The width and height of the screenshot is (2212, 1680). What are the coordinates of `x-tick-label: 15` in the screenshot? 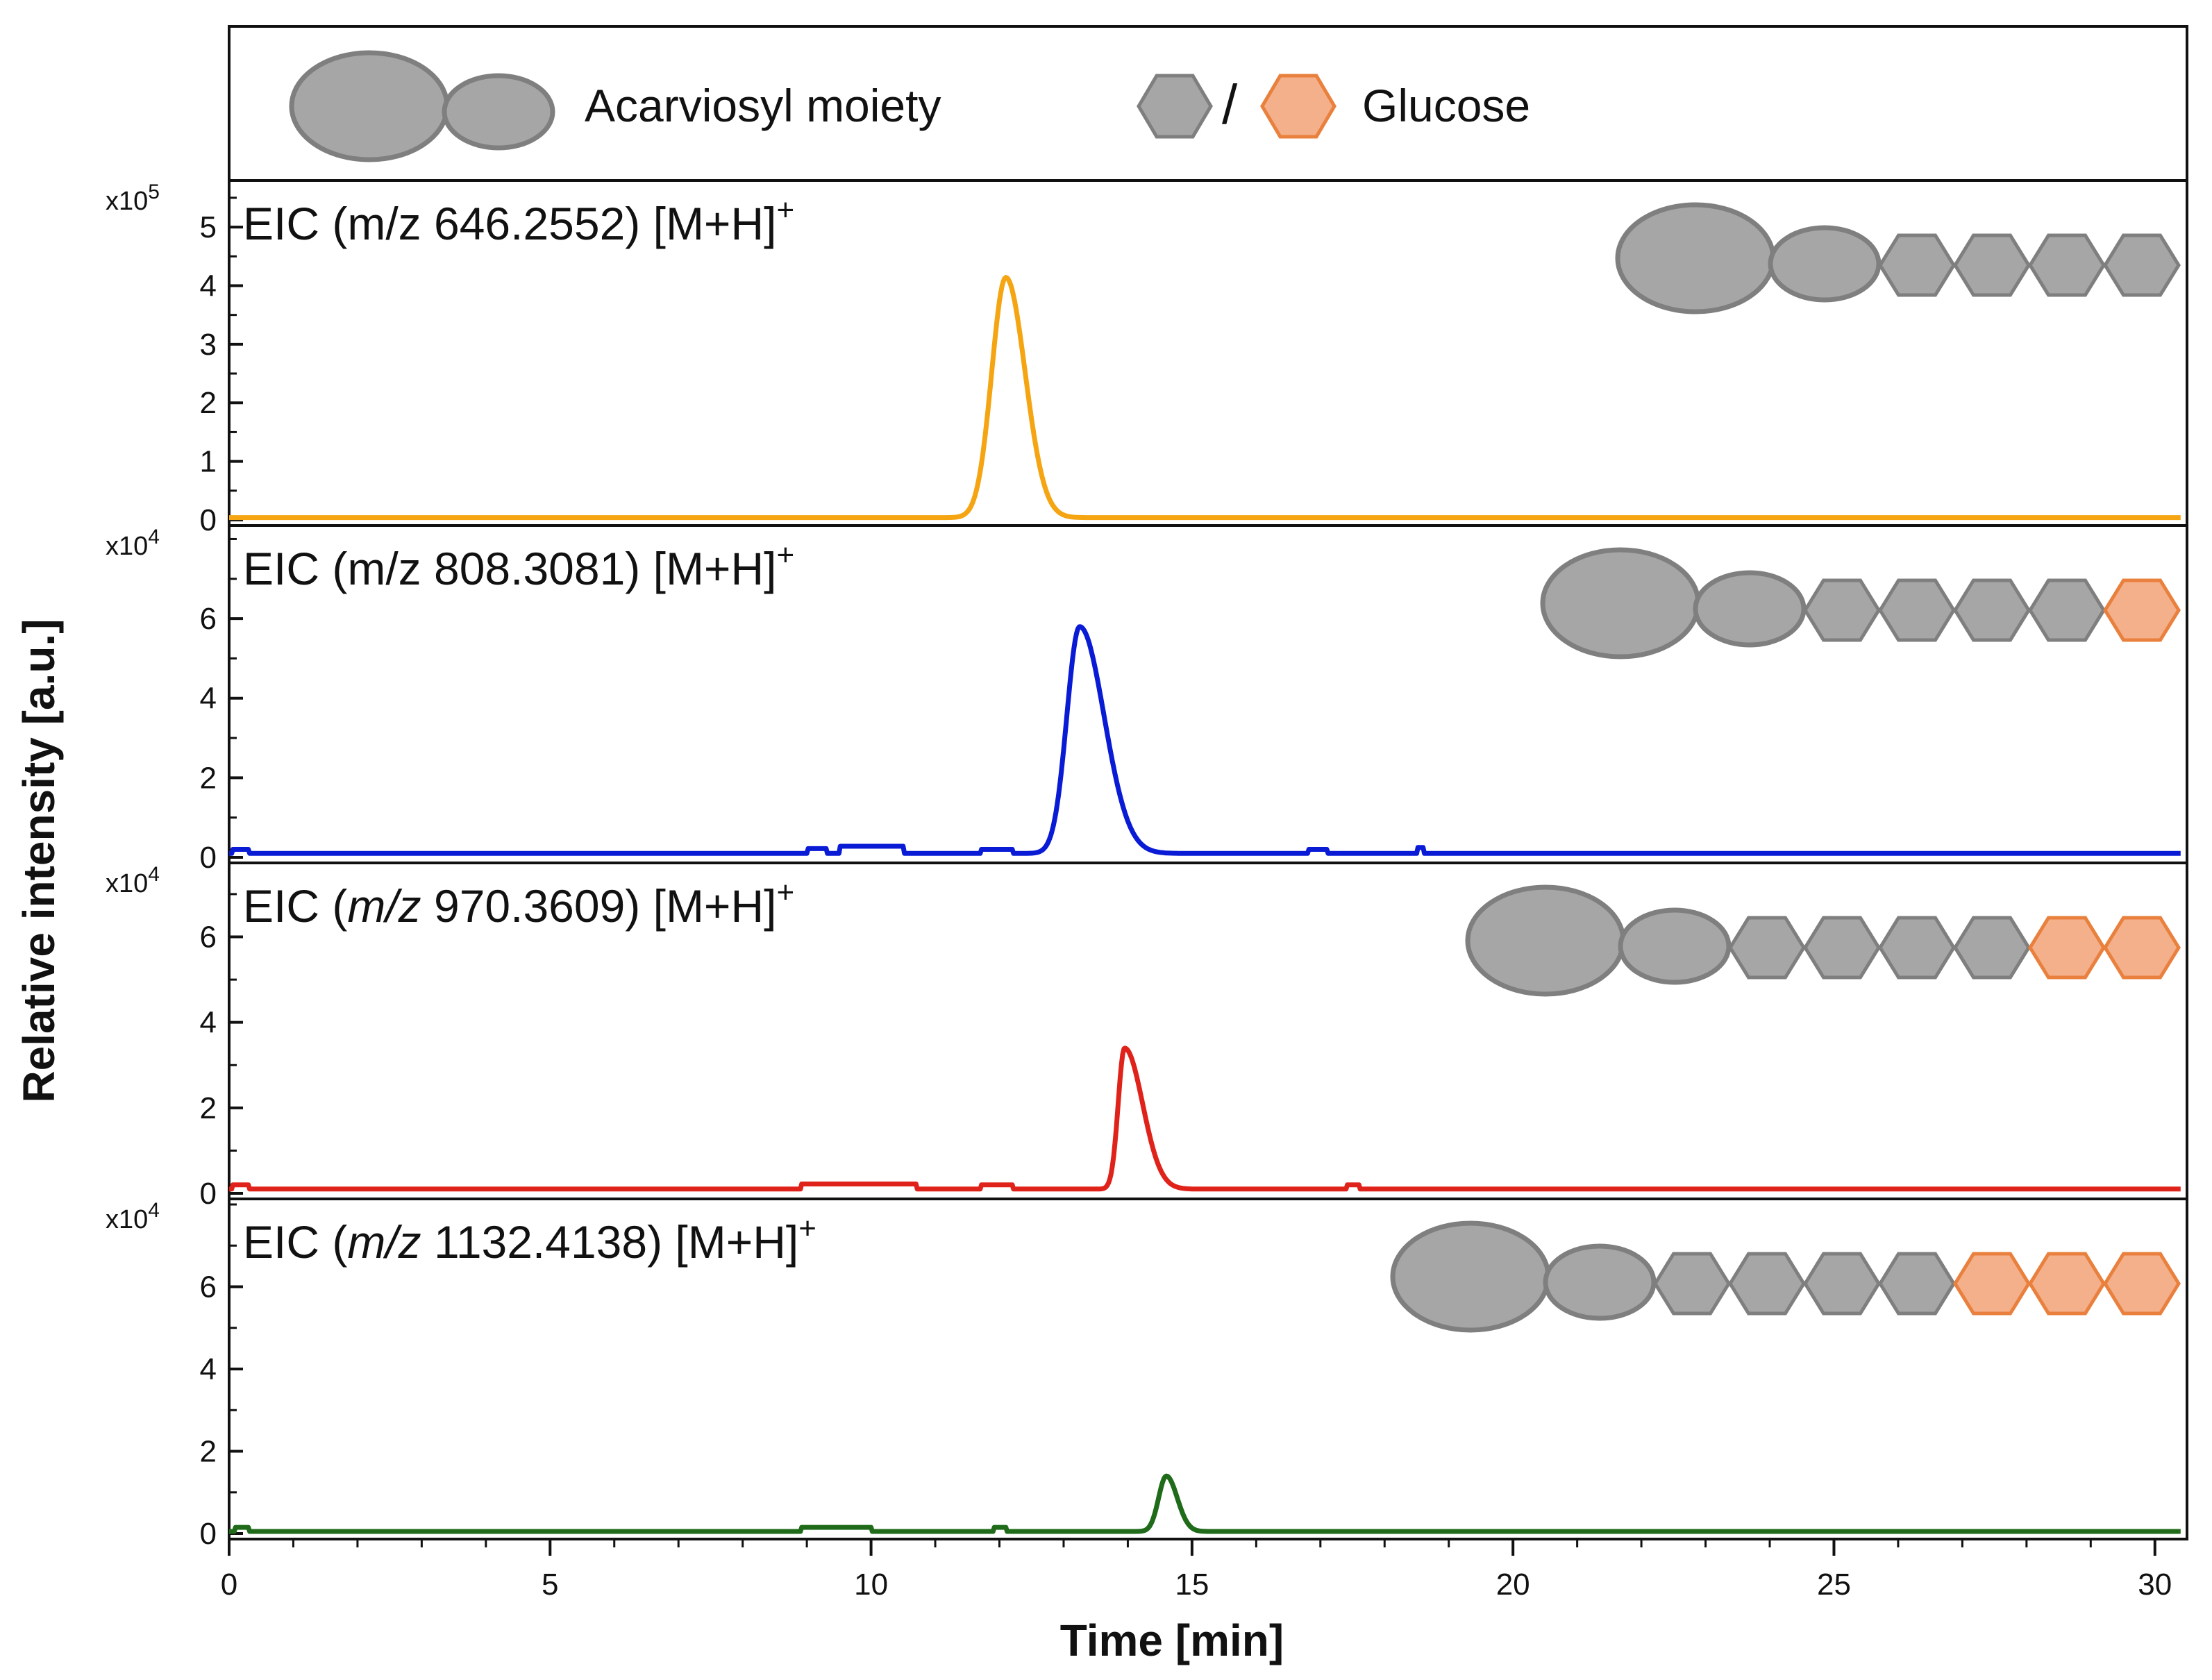 It's located at (1192, 1585).